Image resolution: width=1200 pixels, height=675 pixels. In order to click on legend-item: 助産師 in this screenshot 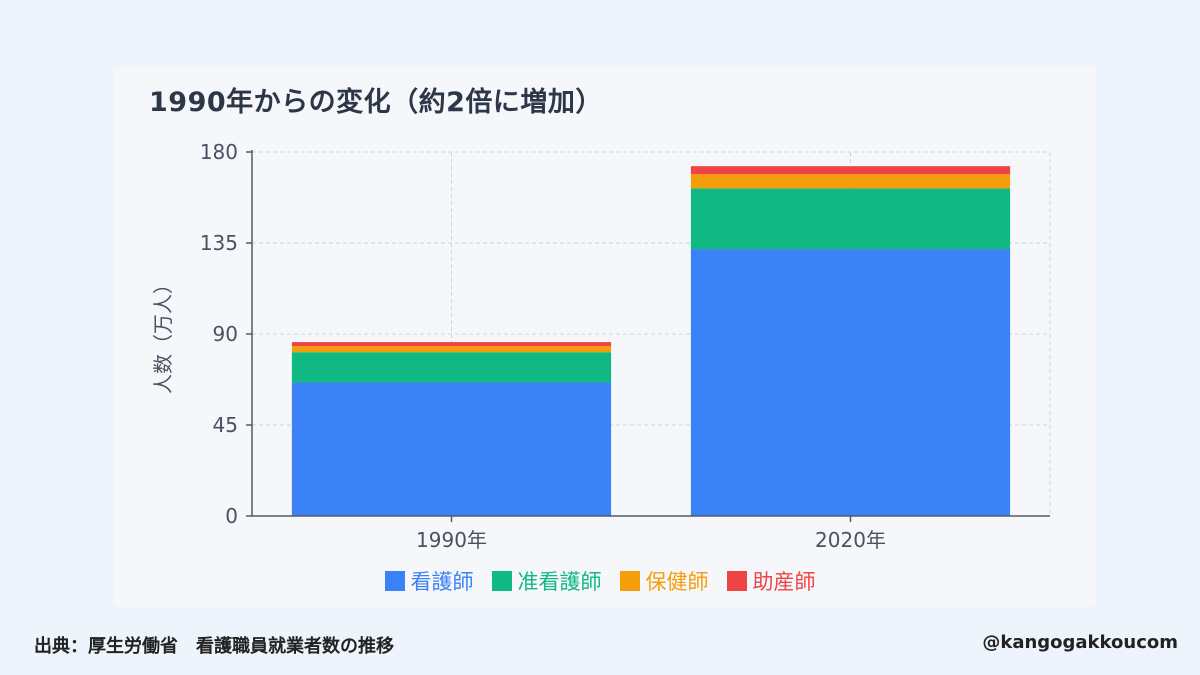, I will do `click(771, 581)`.